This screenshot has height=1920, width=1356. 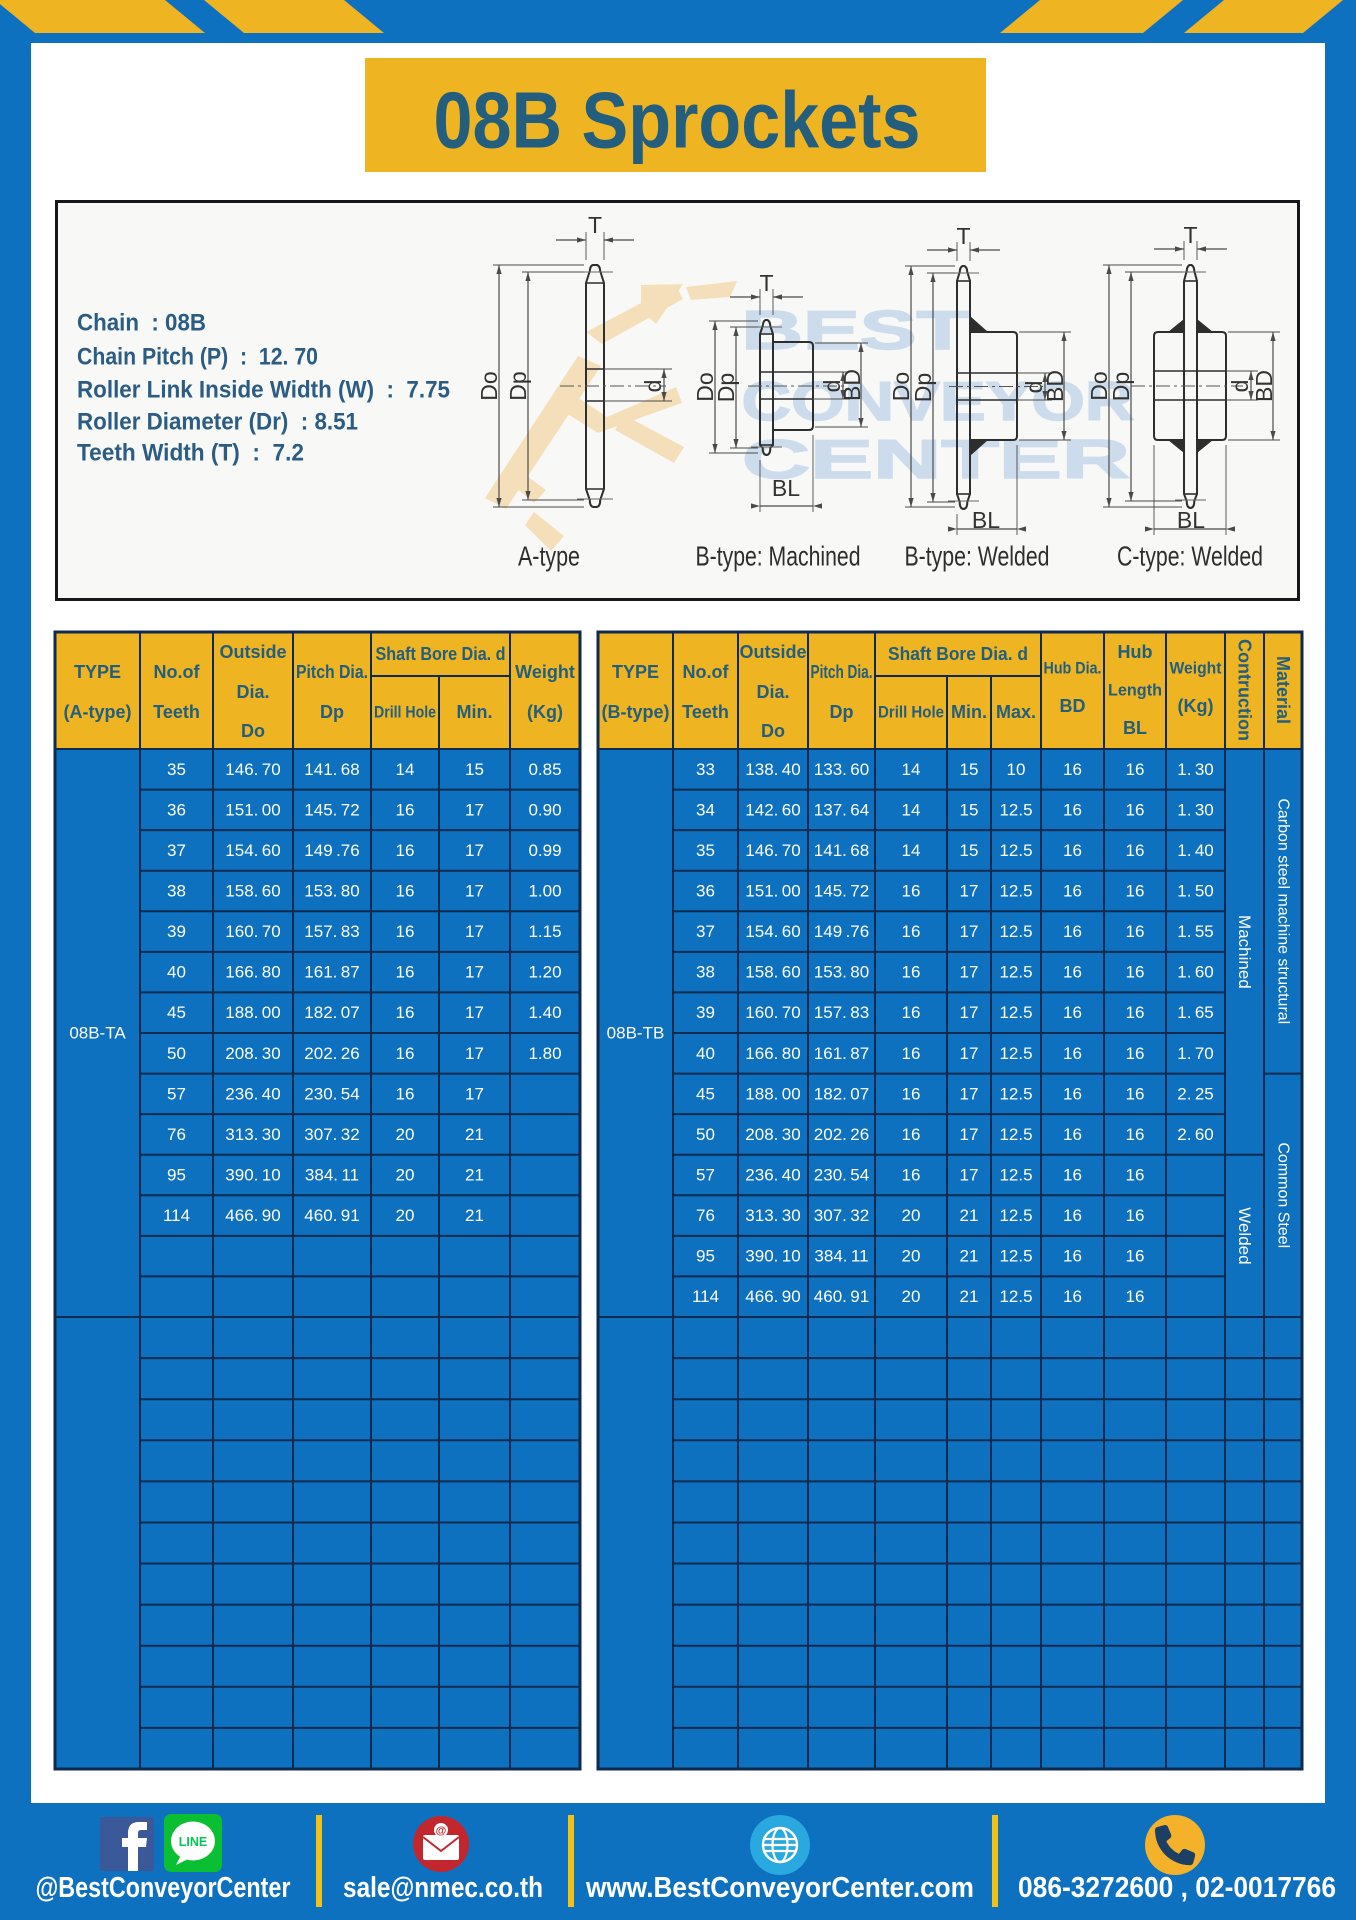 What do you see at coordinates (841, 1053) in the screenshot?
I see `svg-text: 161. 87` at bounding box center [841, 1053].